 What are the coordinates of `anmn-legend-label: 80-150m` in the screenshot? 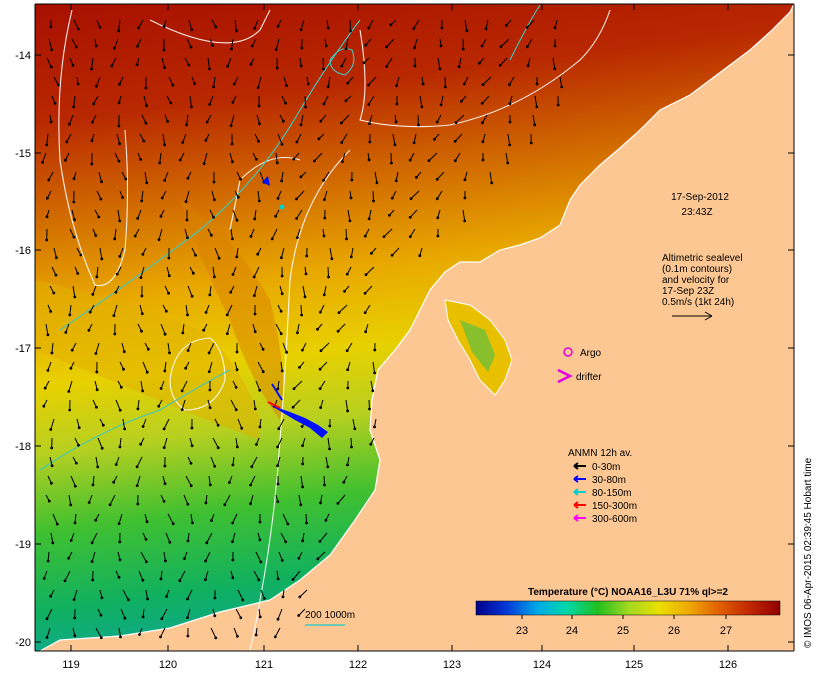 It's located at (611, 493).